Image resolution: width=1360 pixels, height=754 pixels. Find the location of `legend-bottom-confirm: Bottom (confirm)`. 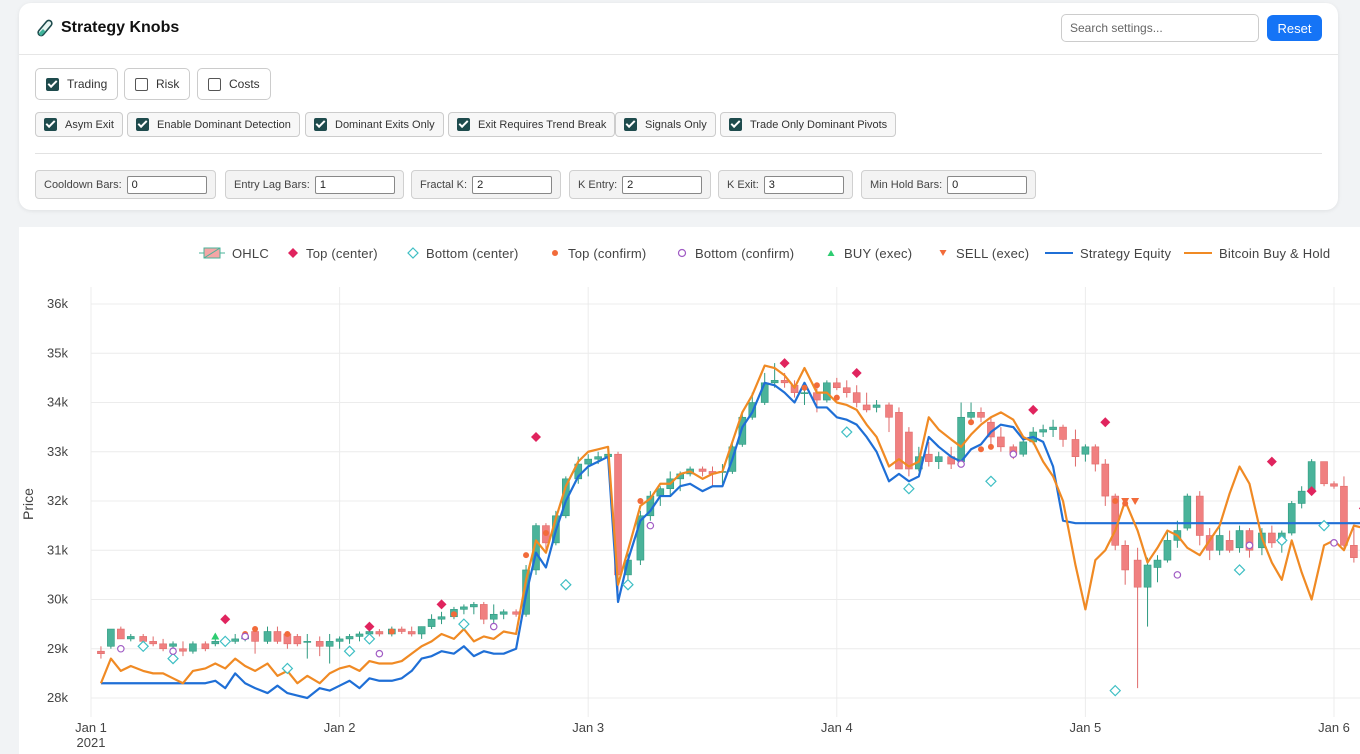

legend-bottom-confirm: Bottom (confirm) is located at coordinates (735, 253).